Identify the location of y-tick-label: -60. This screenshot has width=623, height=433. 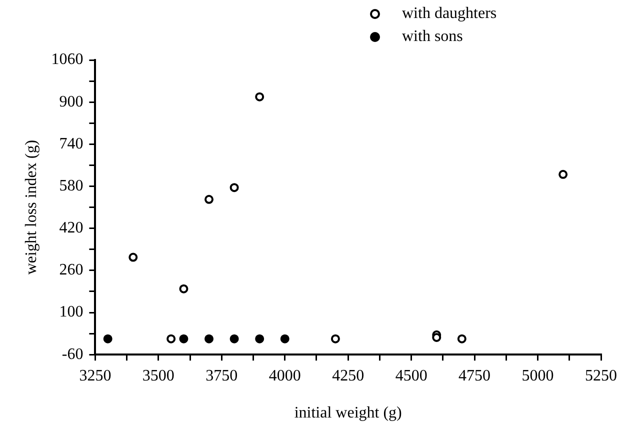
(73, 354).